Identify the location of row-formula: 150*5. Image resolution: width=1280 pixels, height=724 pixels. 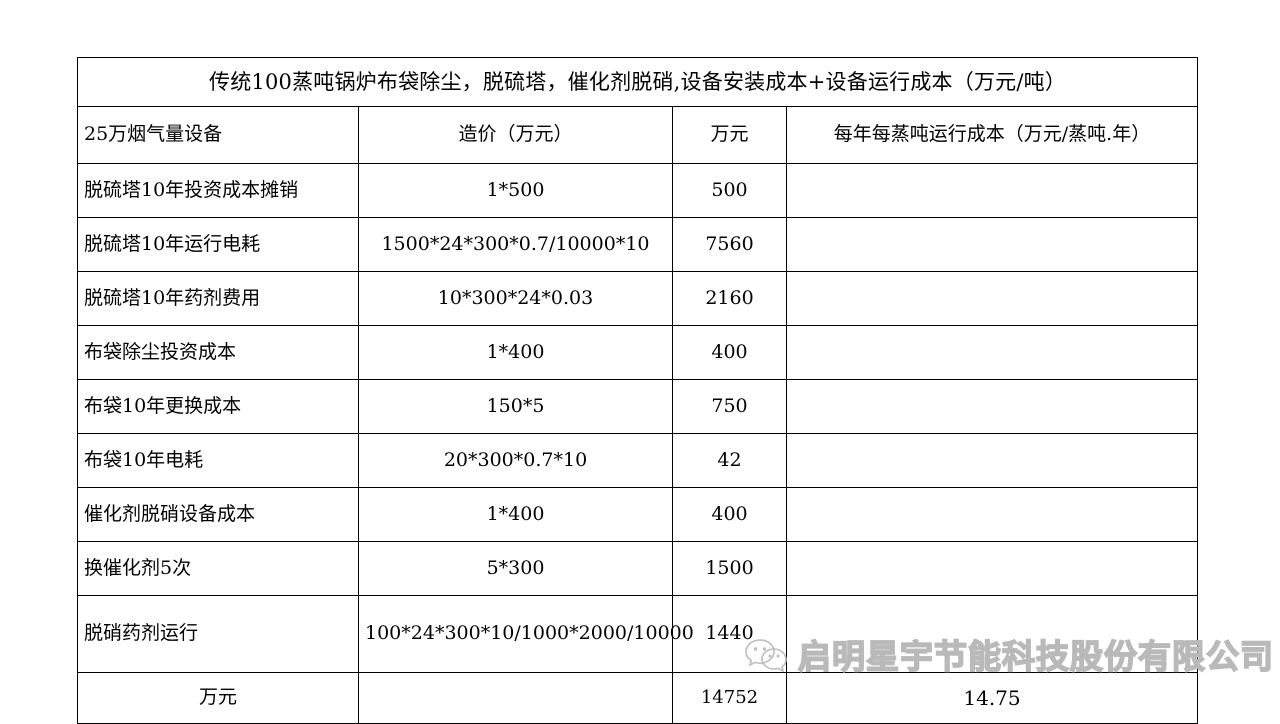
(515, 406).